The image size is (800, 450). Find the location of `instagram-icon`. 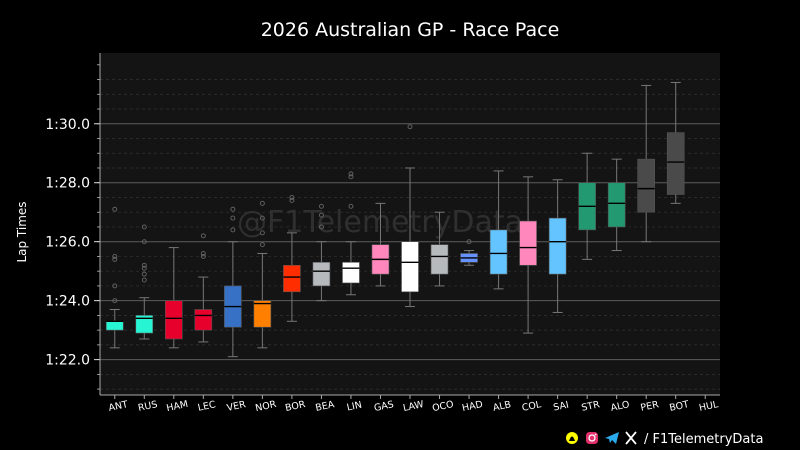

instagram-icon is located at coordinates (592, 438).